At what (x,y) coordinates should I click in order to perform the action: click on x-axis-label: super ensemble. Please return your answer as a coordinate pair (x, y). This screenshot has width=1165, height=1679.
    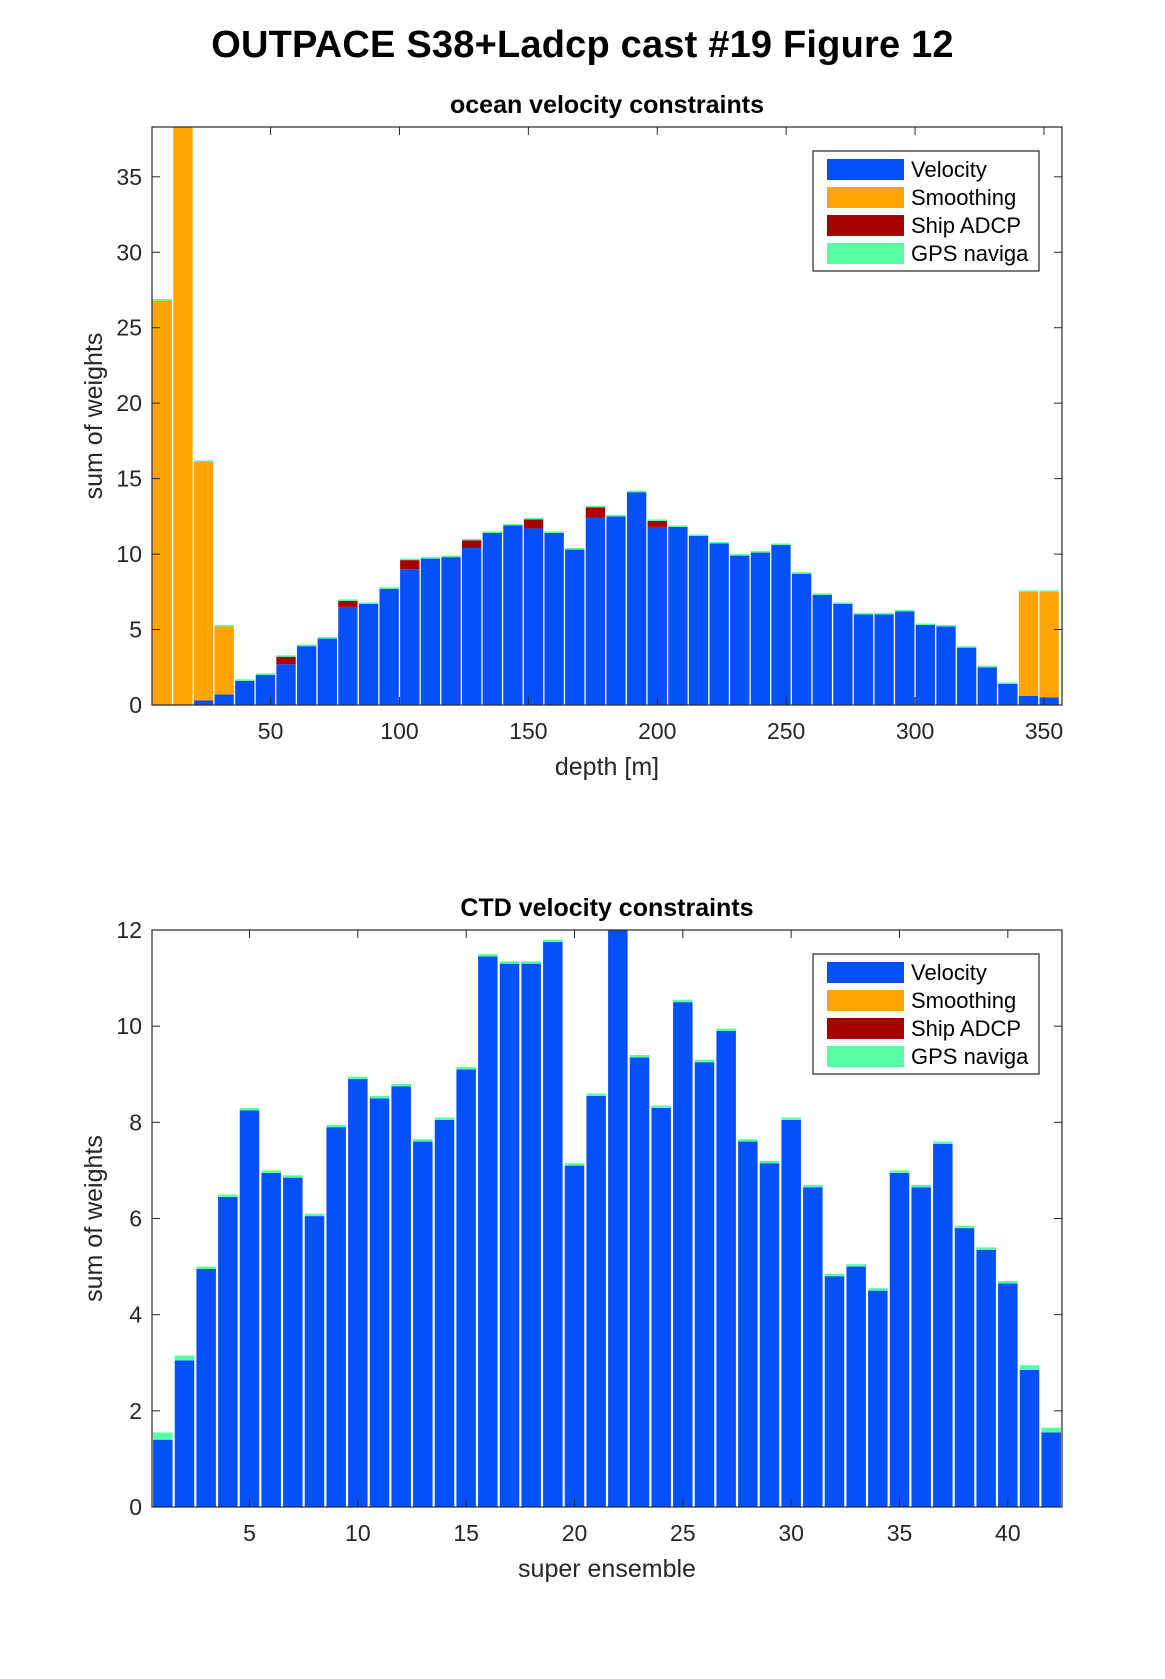
    Looking at the image, I should click on (607, 1569).